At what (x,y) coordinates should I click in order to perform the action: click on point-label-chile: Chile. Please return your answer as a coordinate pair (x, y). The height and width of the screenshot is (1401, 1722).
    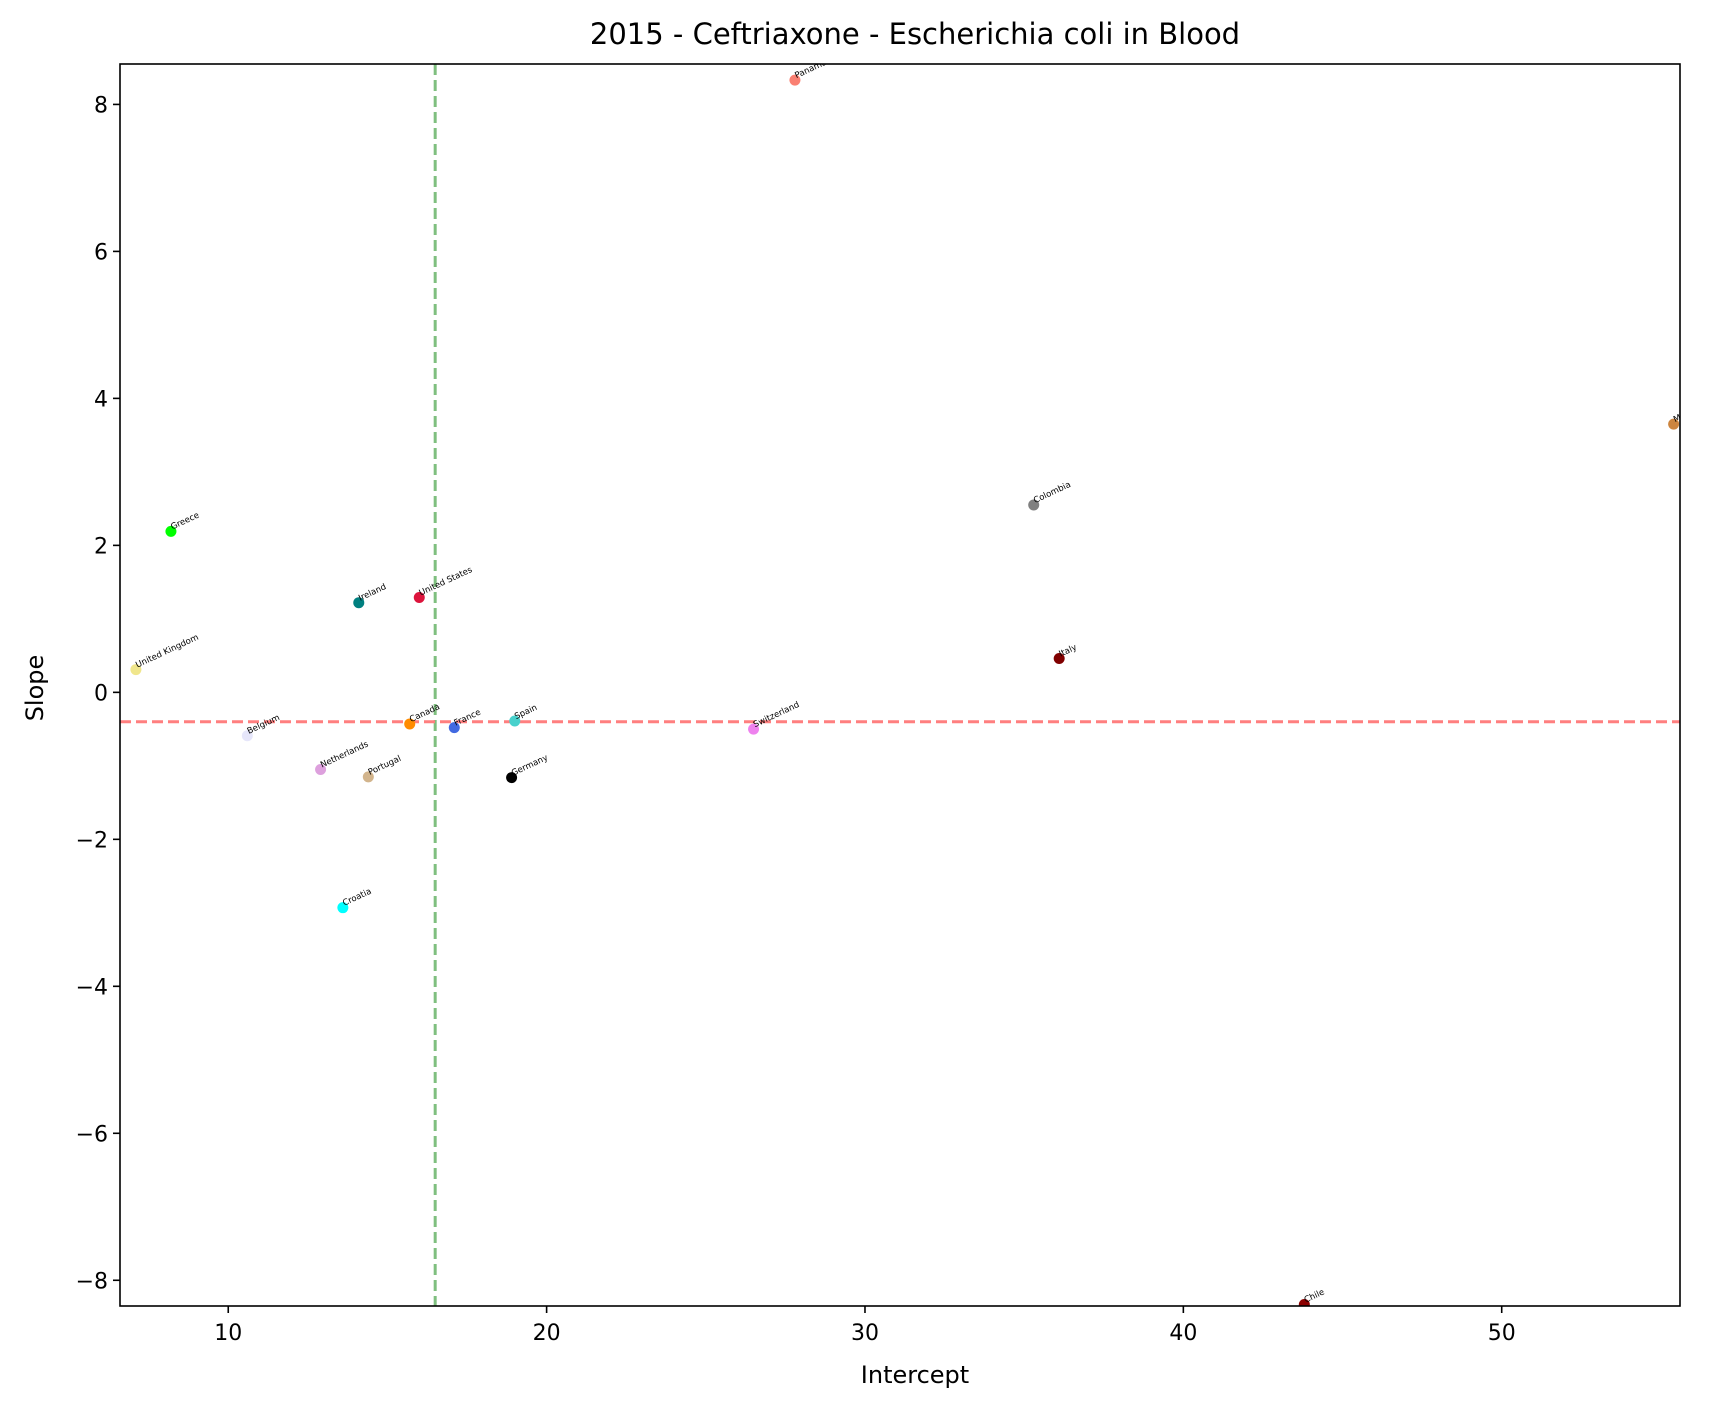
    Looking at the image, I should click on (1315, 1296).